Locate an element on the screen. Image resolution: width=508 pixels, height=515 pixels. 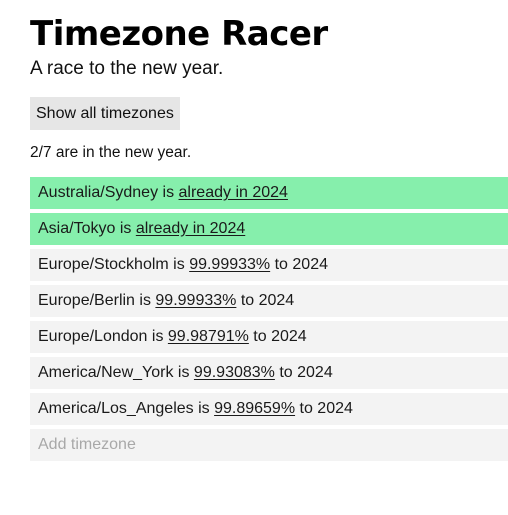
timezone-progress: 99.89659% is located at coordinates (255, 408).